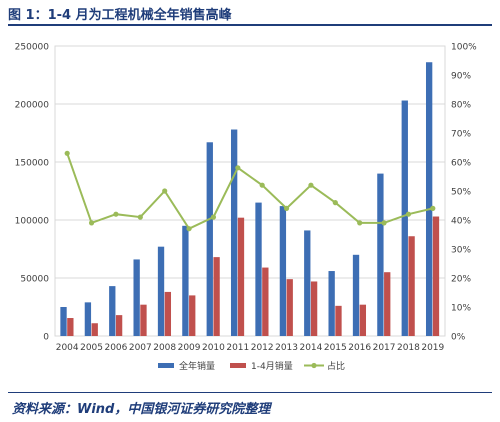  Describe the element at coordinates (46, 338) in the screenshot. I see `y-left-tick-label: 0` at that location.